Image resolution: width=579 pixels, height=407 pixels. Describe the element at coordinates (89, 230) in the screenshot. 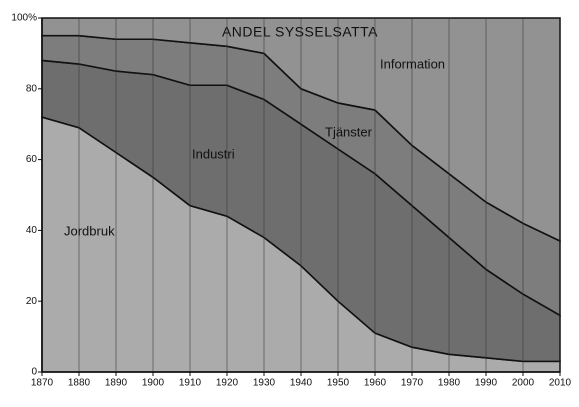

I see `series-label: Jordbruk` at that location.